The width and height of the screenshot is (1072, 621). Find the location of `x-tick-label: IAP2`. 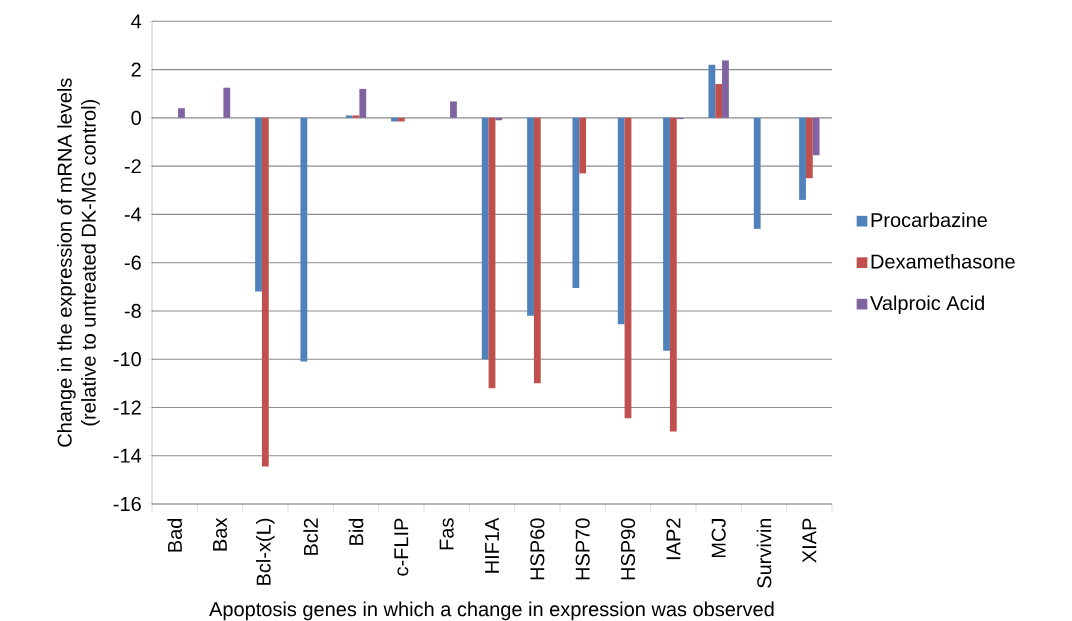

x-tick-label: IAP2 is located at coordinates (673, 538).